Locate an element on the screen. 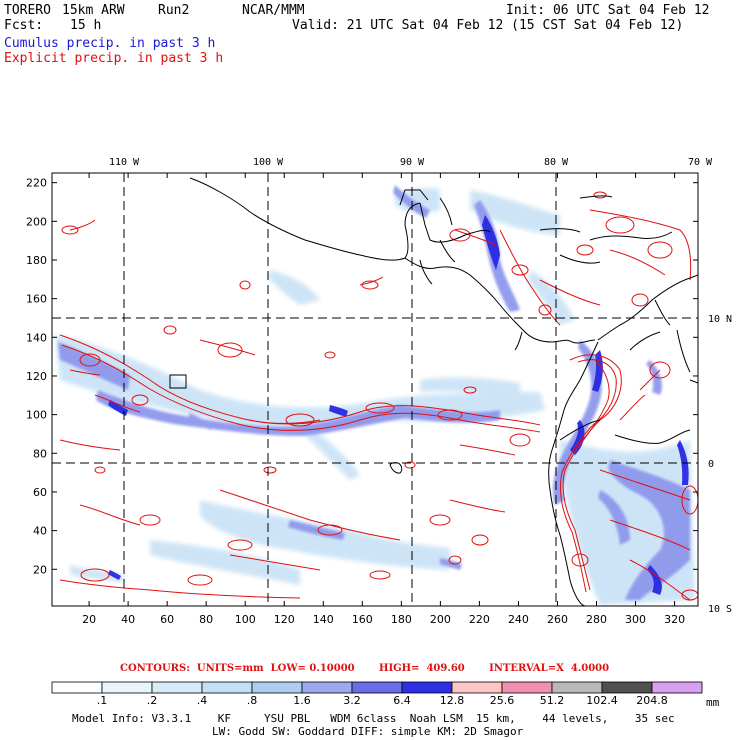  colorbar-threshold-label: 1.6 is located at coordinates (302, 700).